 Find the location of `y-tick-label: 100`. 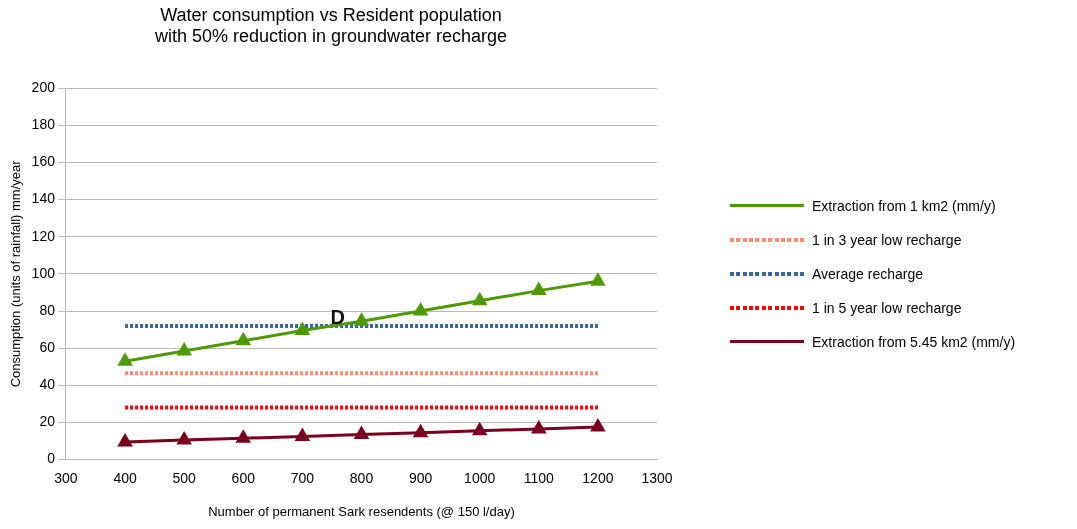

y-tick-label: 100 is located at coordinates (43, 272).